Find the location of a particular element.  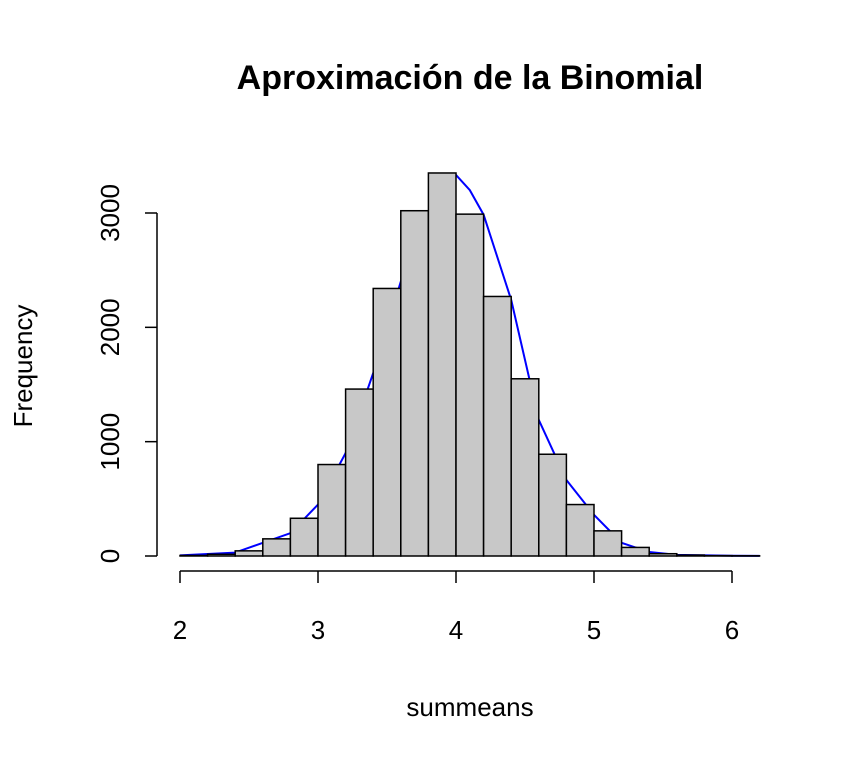

chart-title: Aproximación de la Binomial is located at coordinates (470, 78).